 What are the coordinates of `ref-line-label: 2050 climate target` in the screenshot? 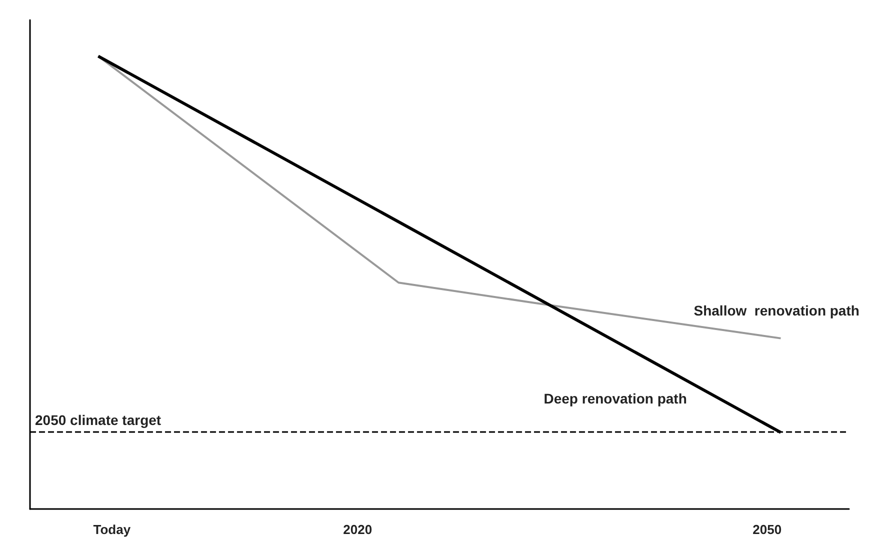 It's located at (98, 420).